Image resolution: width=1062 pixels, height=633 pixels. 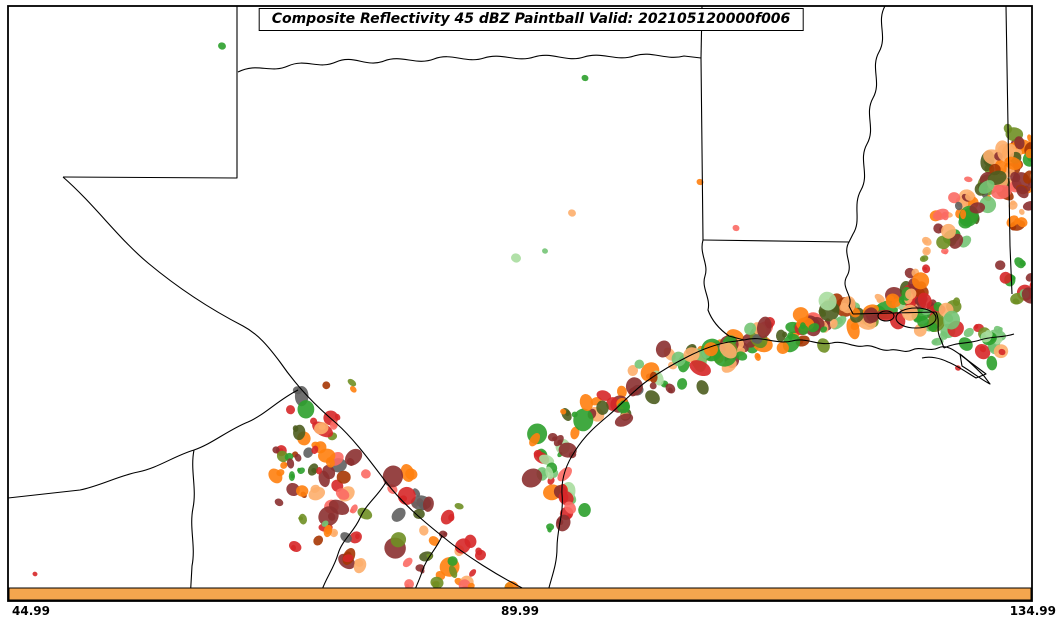 I want to click on pearl-river, so click(x=940, y=330).